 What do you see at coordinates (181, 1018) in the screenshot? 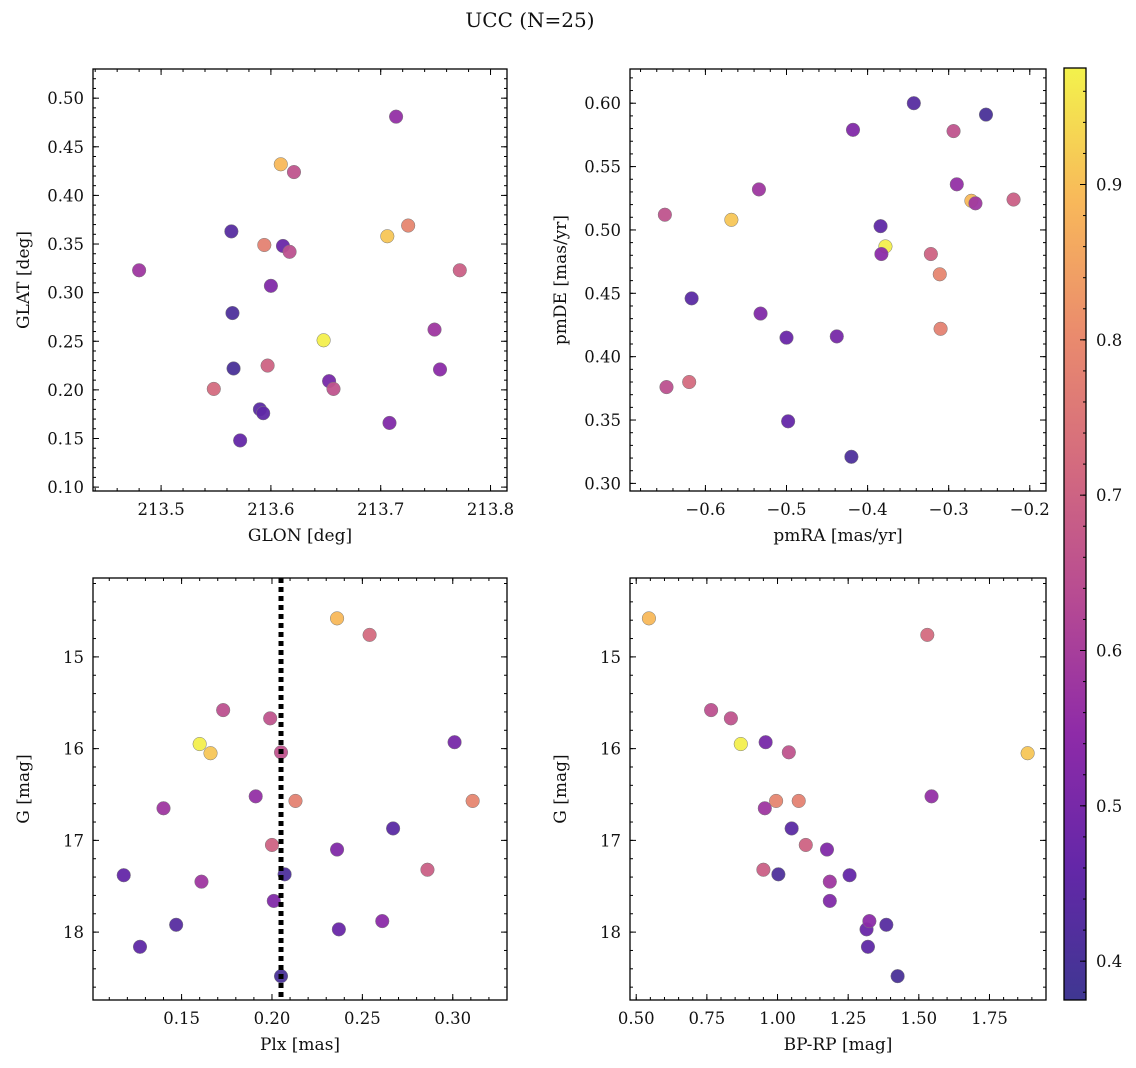
I see `x-tick-label: 0.15` at bounding box center [181, 1018].